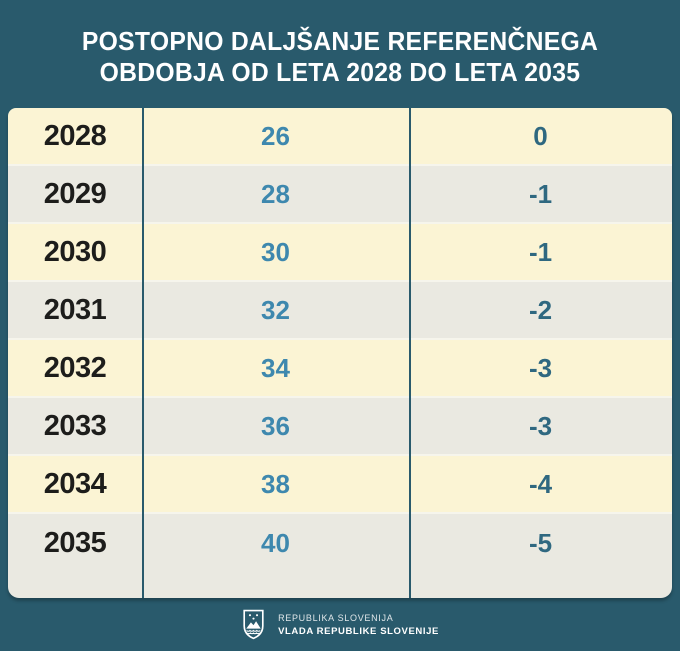 This screenshot has height=651, width=680. I want to click on year-cell: 2035, so click(75, 542).